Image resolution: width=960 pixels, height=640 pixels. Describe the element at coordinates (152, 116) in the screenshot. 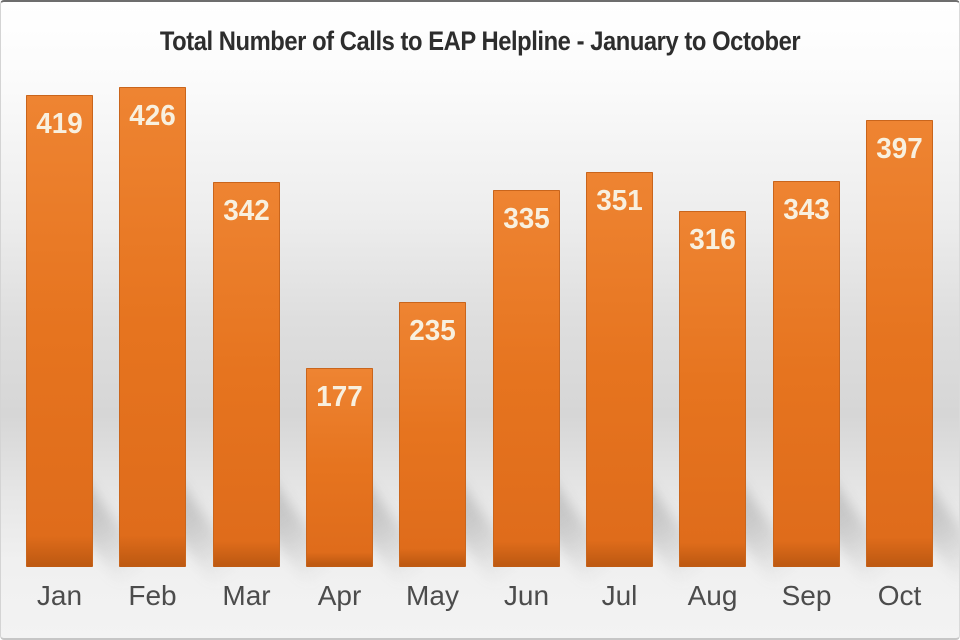

I see `bar-value-label-feb: 426` at that location.